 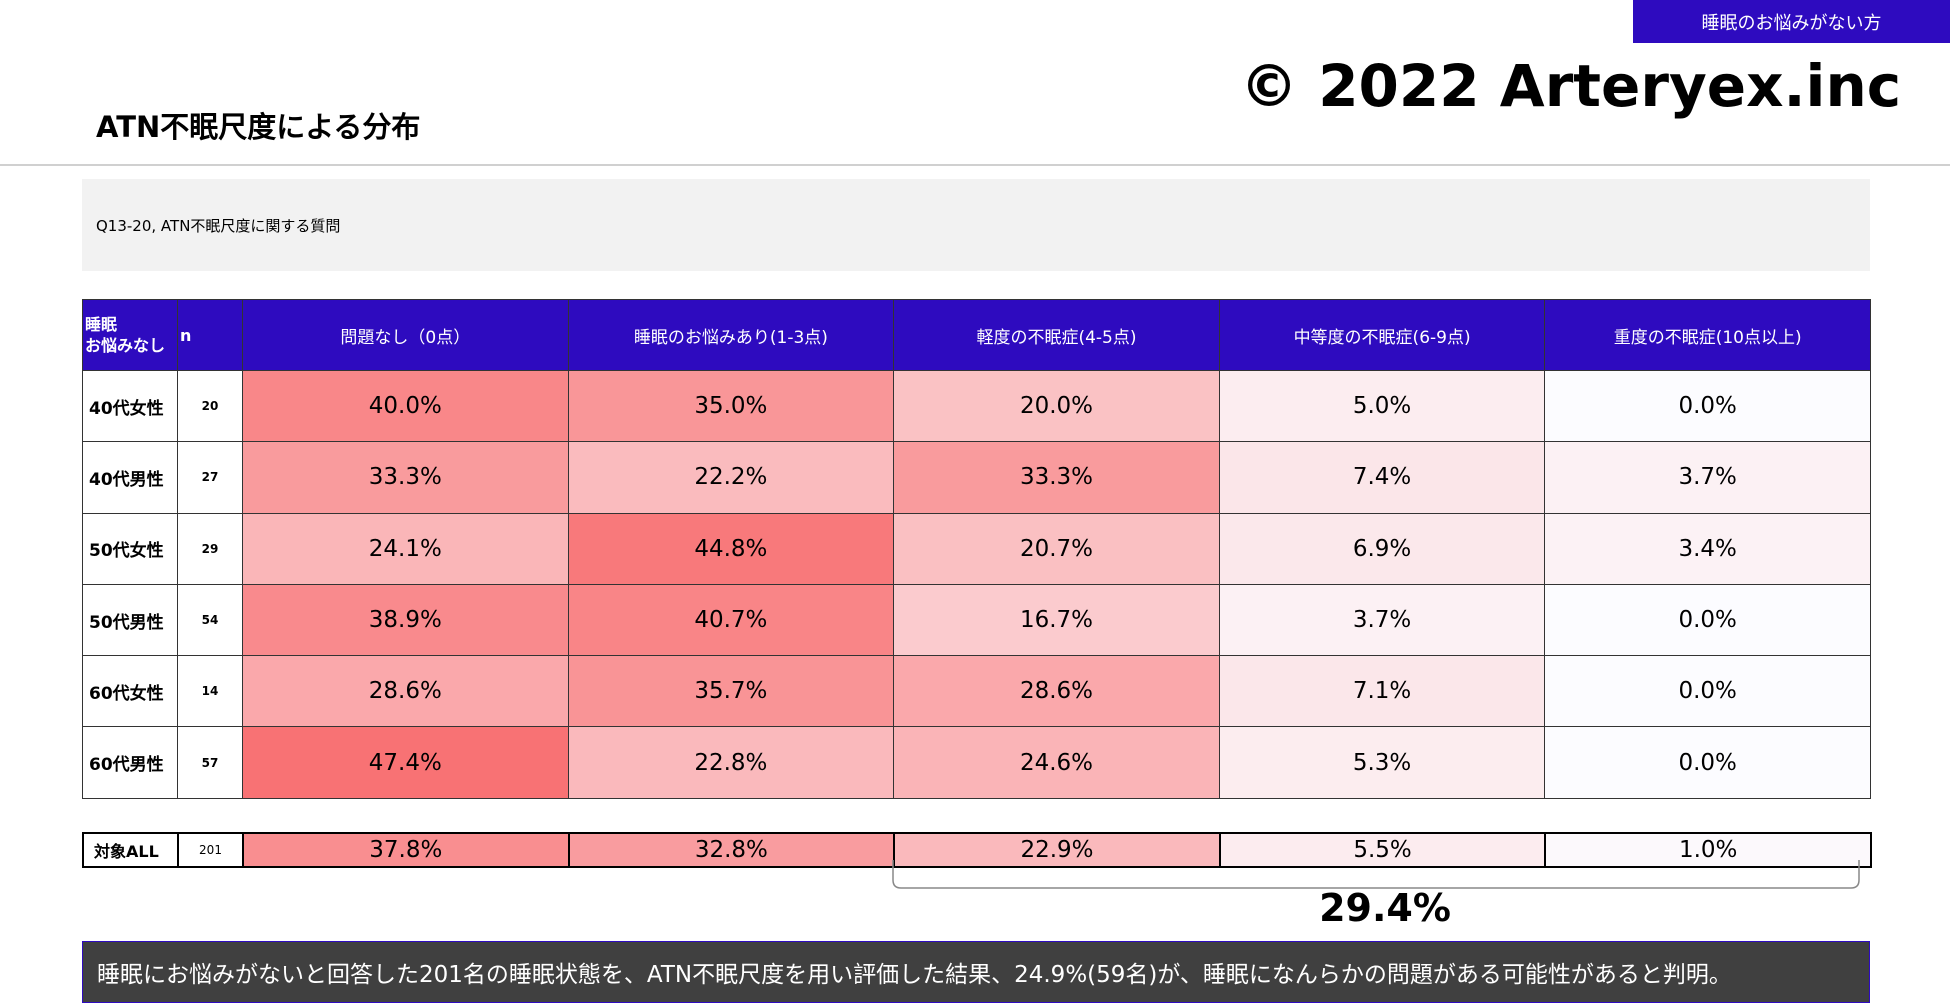 What do you see at coordinates (1571, 86) in the screenshot?
I see `copyright-notice: © 2022 Arteryex.inc` at bounding box center [1571, 86].